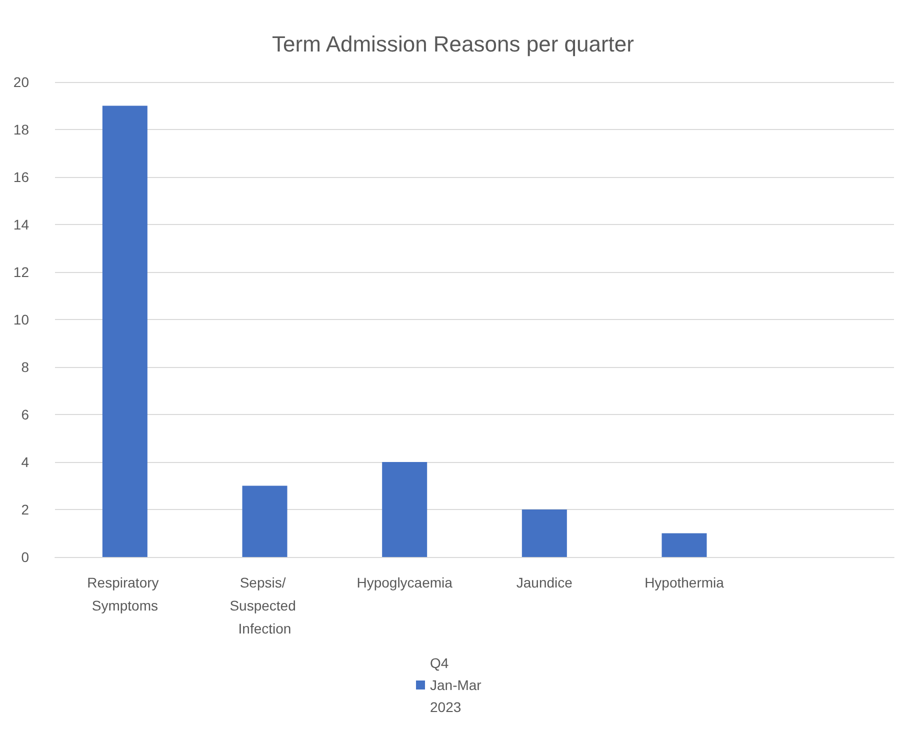  I want to click on x-tick-label: Sepsis/ Suspected Infection, so click(265, 605).